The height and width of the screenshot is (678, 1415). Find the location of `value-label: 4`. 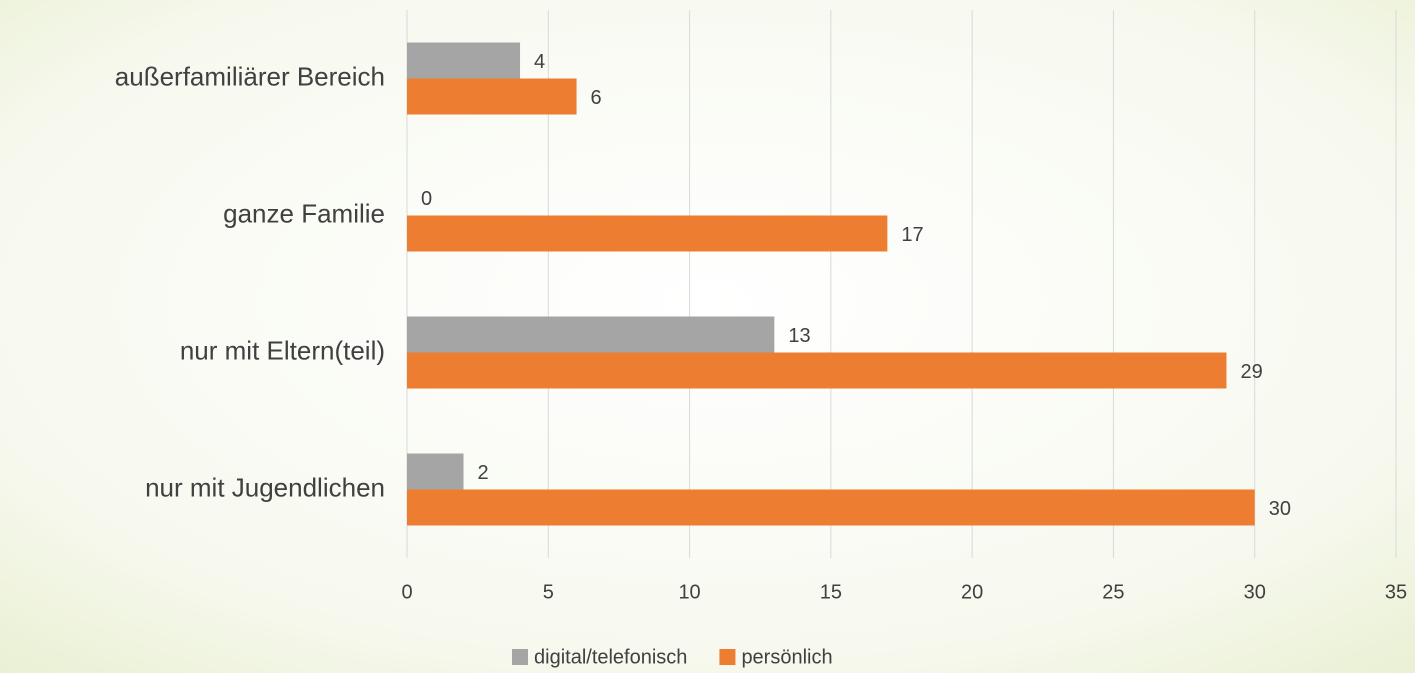

value-label: 4 is located at coordinates (539, 62).